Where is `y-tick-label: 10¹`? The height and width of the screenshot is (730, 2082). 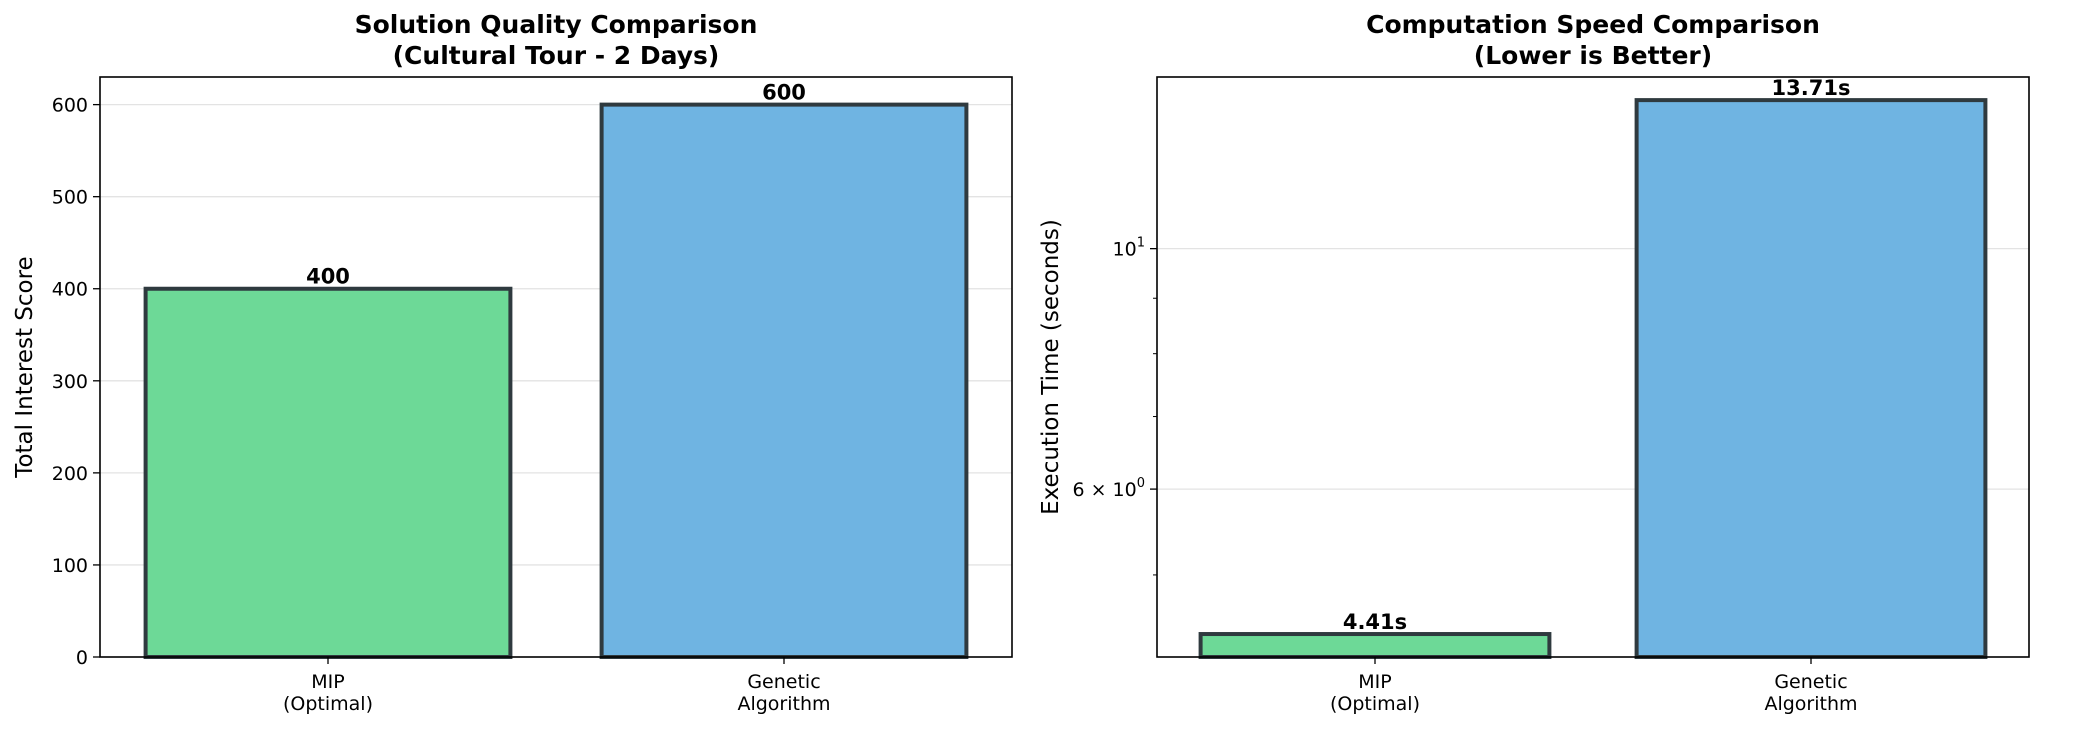
y-tick-label: 10¹ is located at coordinates (1129, 248).